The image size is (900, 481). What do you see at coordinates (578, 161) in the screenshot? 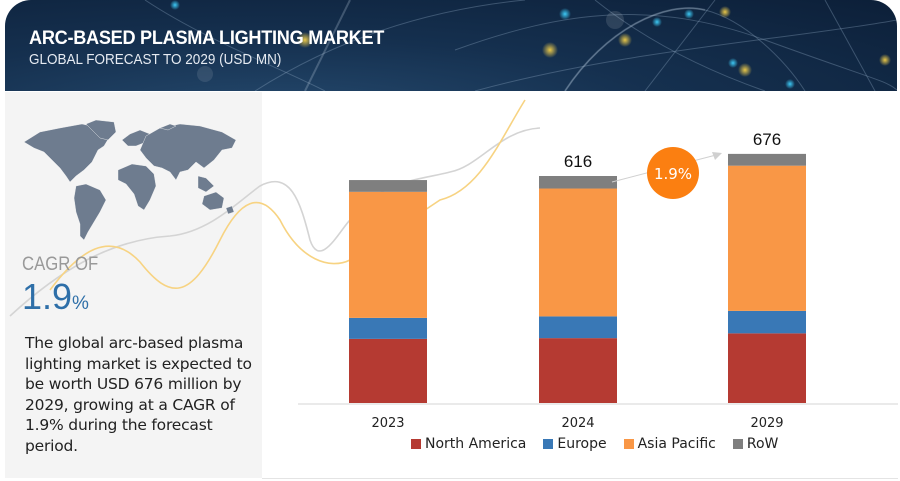
I see `total-label-2024: 616` at bounding box center [578, 161].